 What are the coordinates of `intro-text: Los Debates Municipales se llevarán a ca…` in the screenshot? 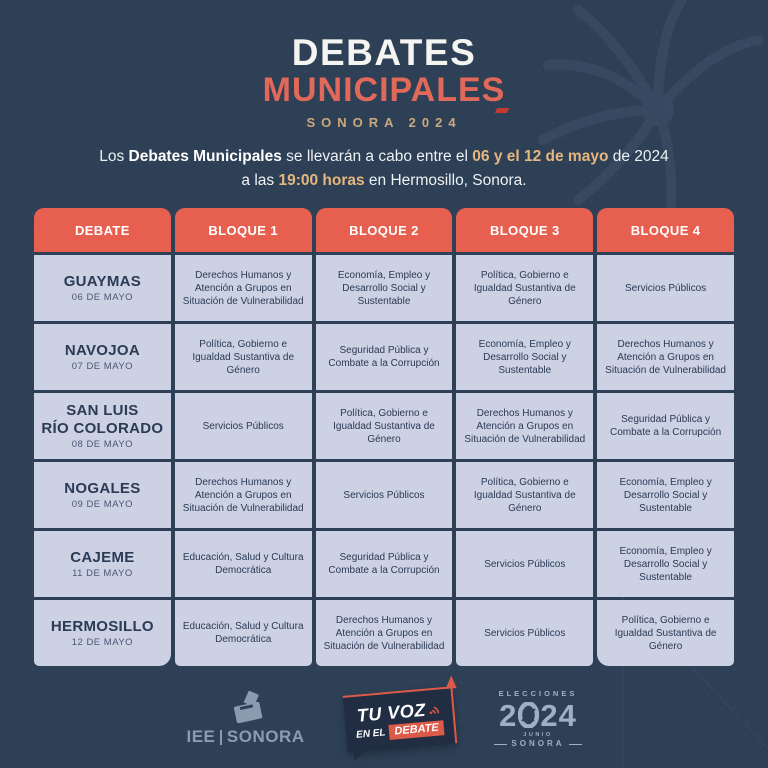 It's located at (384, 169).